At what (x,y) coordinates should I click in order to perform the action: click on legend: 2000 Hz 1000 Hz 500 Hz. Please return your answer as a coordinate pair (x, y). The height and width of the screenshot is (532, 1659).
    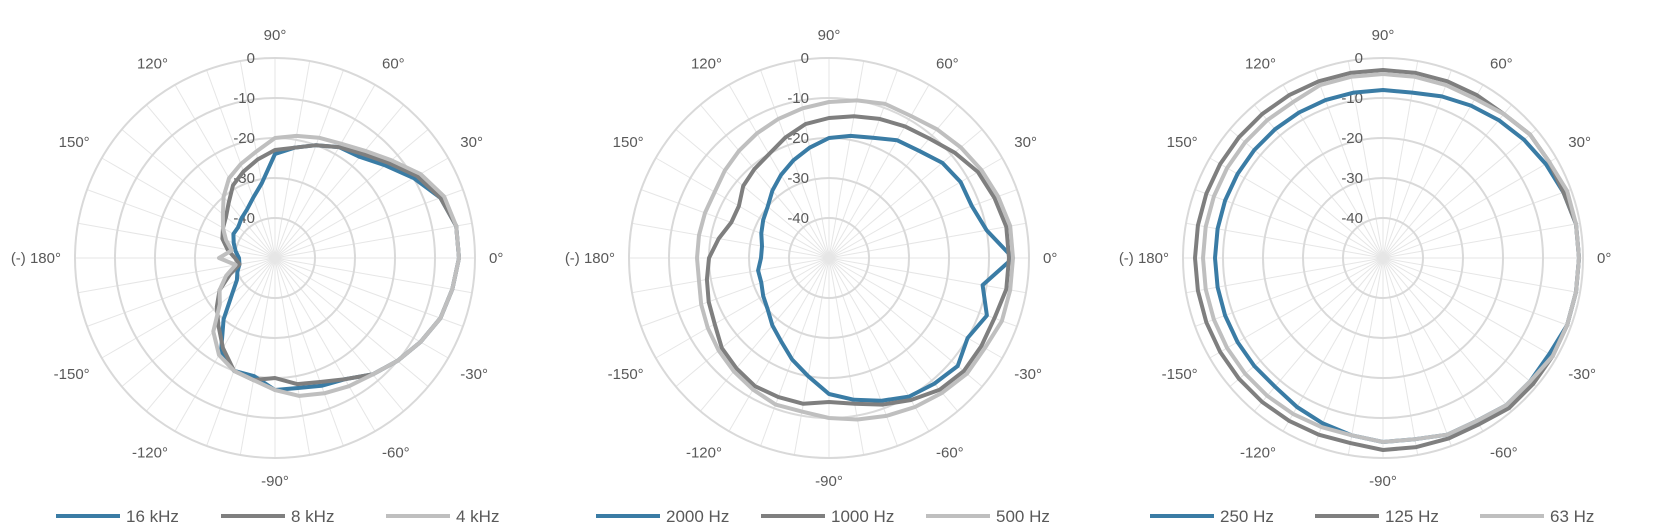
    Looking at the image, I should click on (823, 516).